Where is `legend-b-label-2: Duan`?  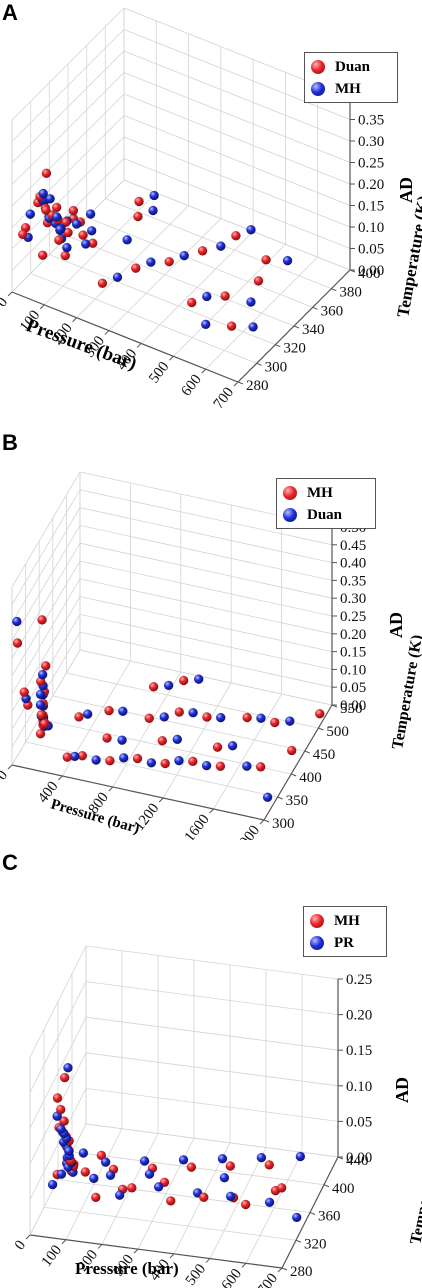 legend-b-label-2: Duan is located at coordinates (325, 514).